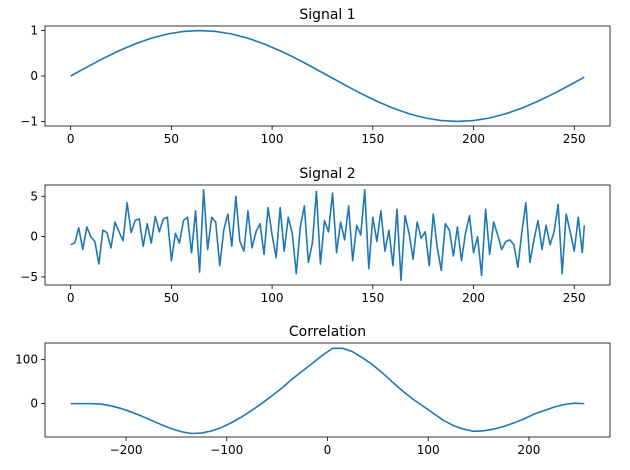 This screenshot has height=470, width=630. What do you see at coordinates (327, 332) in the screenshot?
I see `chart-title: Correlation` at bounding box center [327, 332].